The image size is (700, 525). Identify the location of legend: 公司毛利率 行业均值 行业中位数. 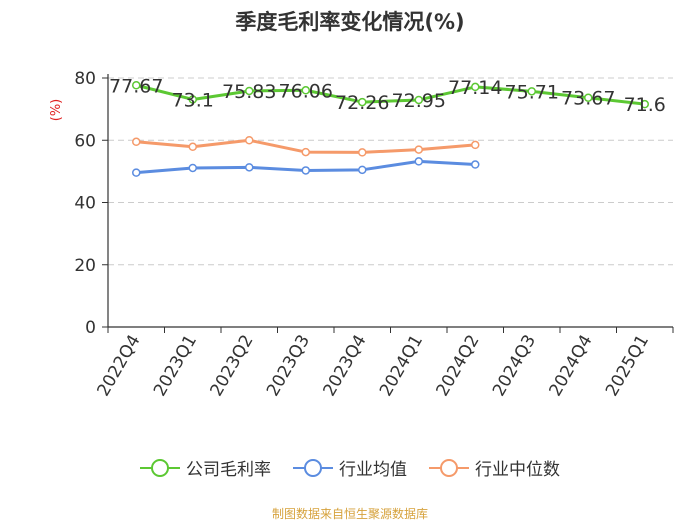
(350, 467).